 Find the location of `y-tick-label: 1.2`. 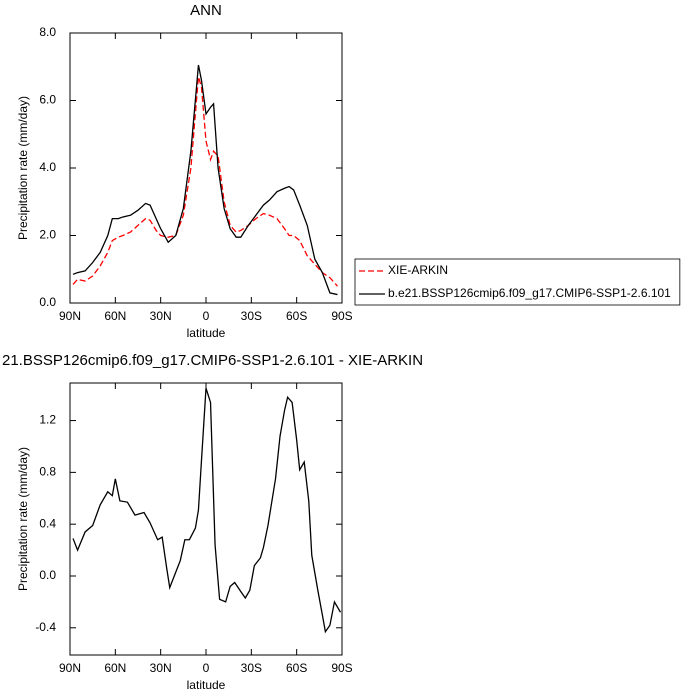

y-tick-label: 1.2 is located at coordinates (47, 420).